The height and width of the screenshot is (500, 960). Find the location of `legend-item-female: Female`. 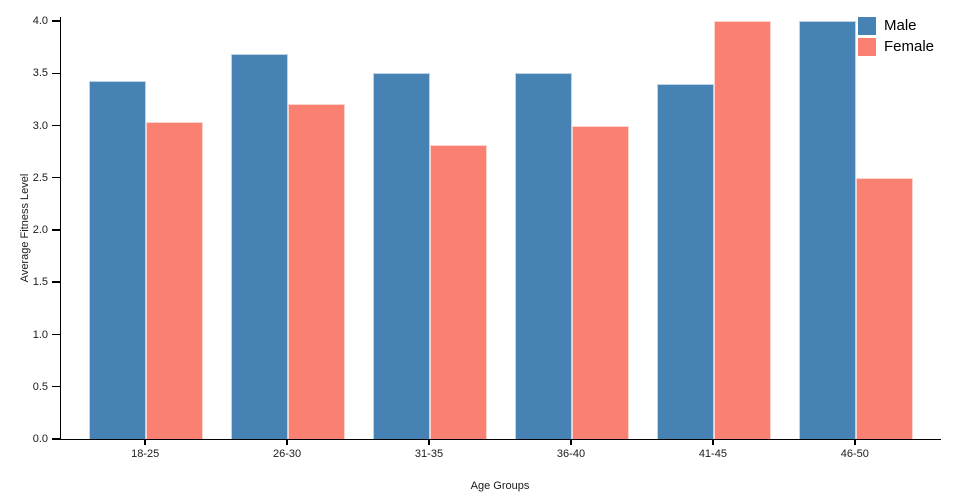

legend-item-female: Female is located at coordinates (896, 47).